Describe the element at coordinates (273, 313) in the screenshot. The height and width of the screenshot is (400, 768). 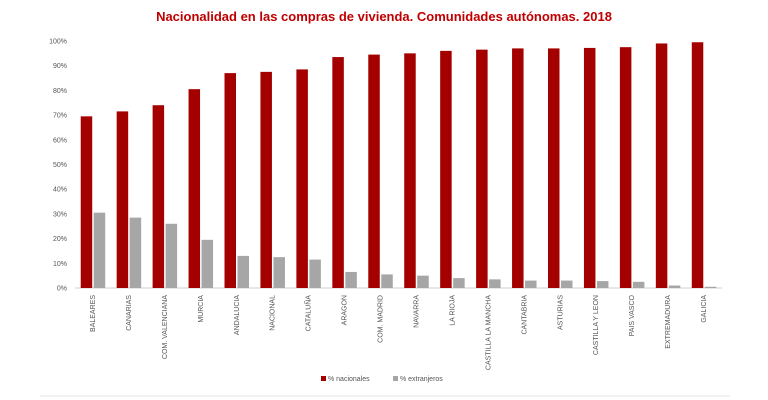
I see `x-category-label: NACIONAL` at that location.